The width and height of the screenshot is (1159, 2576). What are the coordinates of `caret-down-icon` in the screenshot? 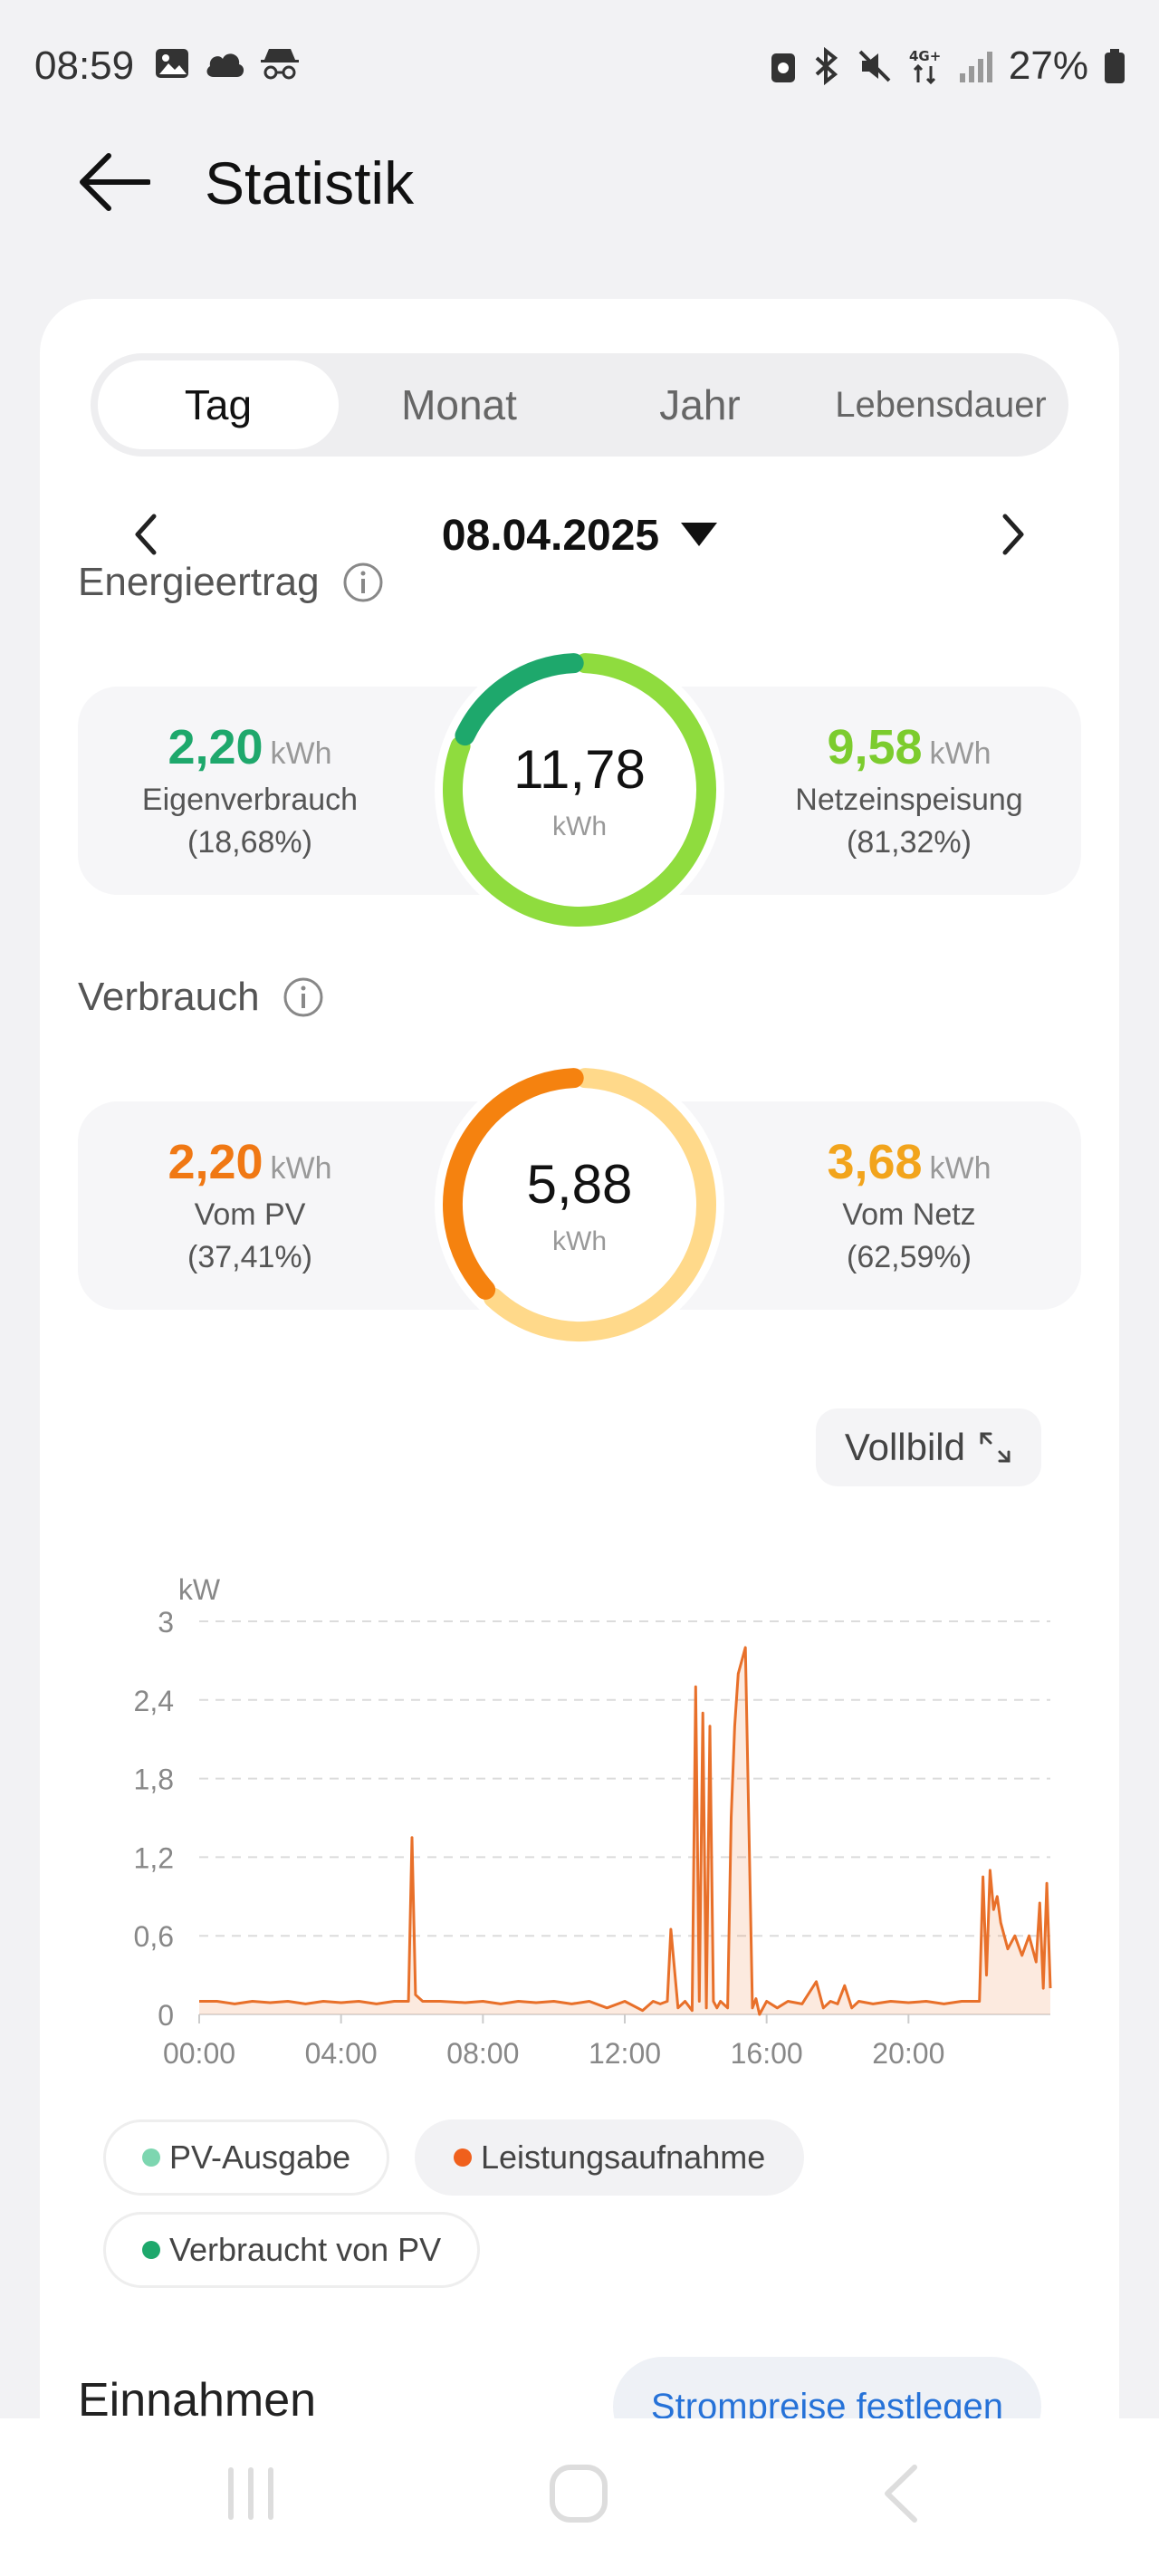 It's located at (699, 535).